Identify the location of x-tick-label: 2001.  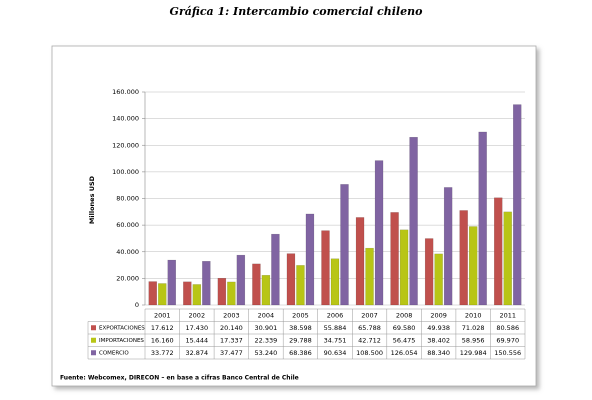
(162, 315).